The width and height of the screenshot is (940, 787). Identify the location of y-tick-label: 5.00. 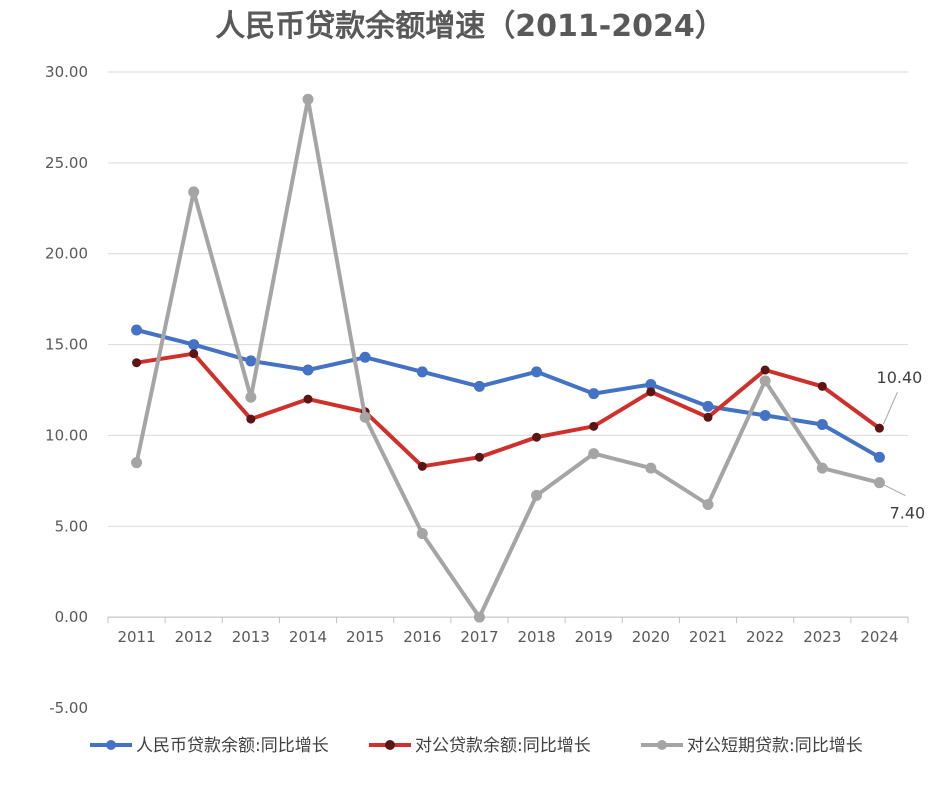
(71, 526).